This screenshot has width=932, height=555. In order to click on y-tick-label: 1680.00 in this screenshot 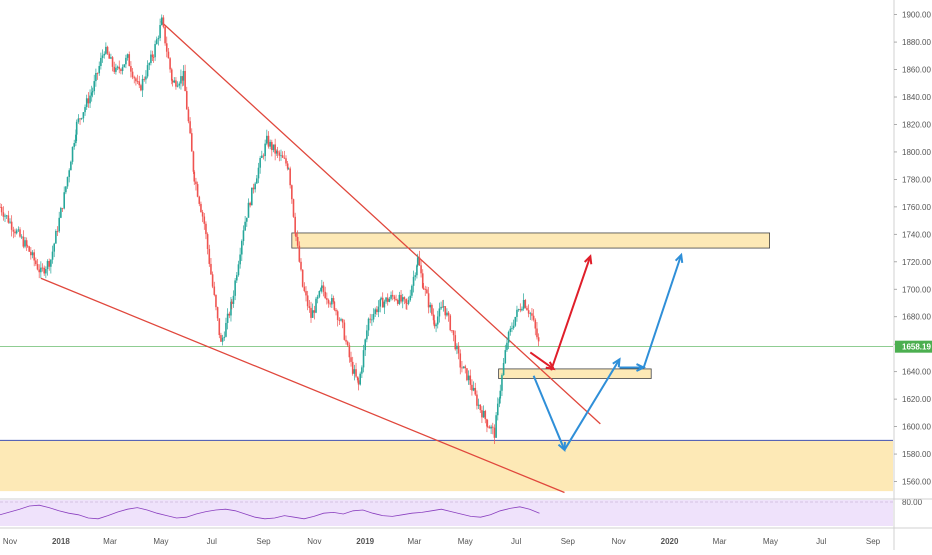, I will do `click(916, 317)`.